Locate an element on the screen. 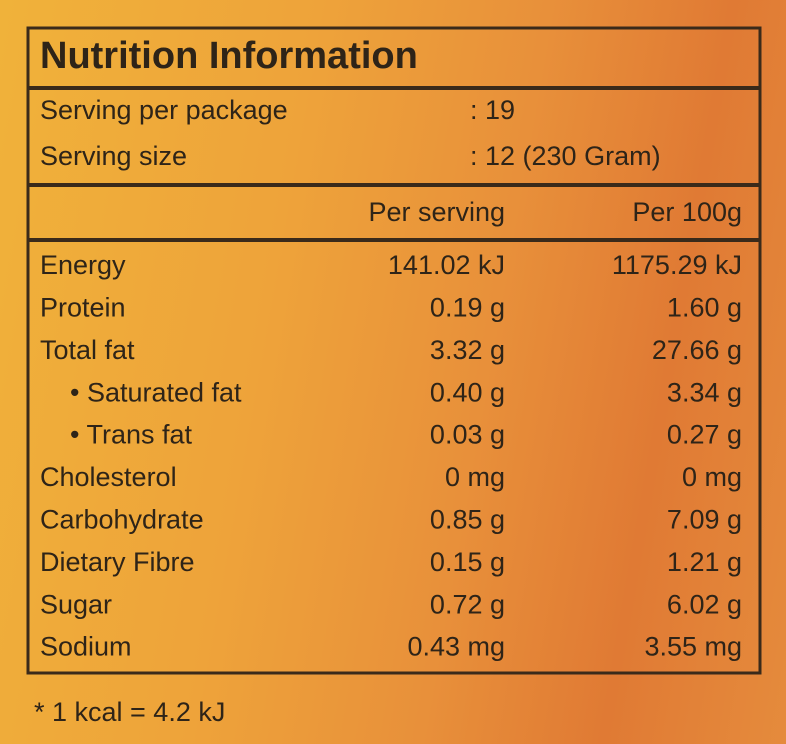 Image resolution: width=786 pixels, height=744 pixels. nutrient-name: Total fat is located at coordinates (87, 350).